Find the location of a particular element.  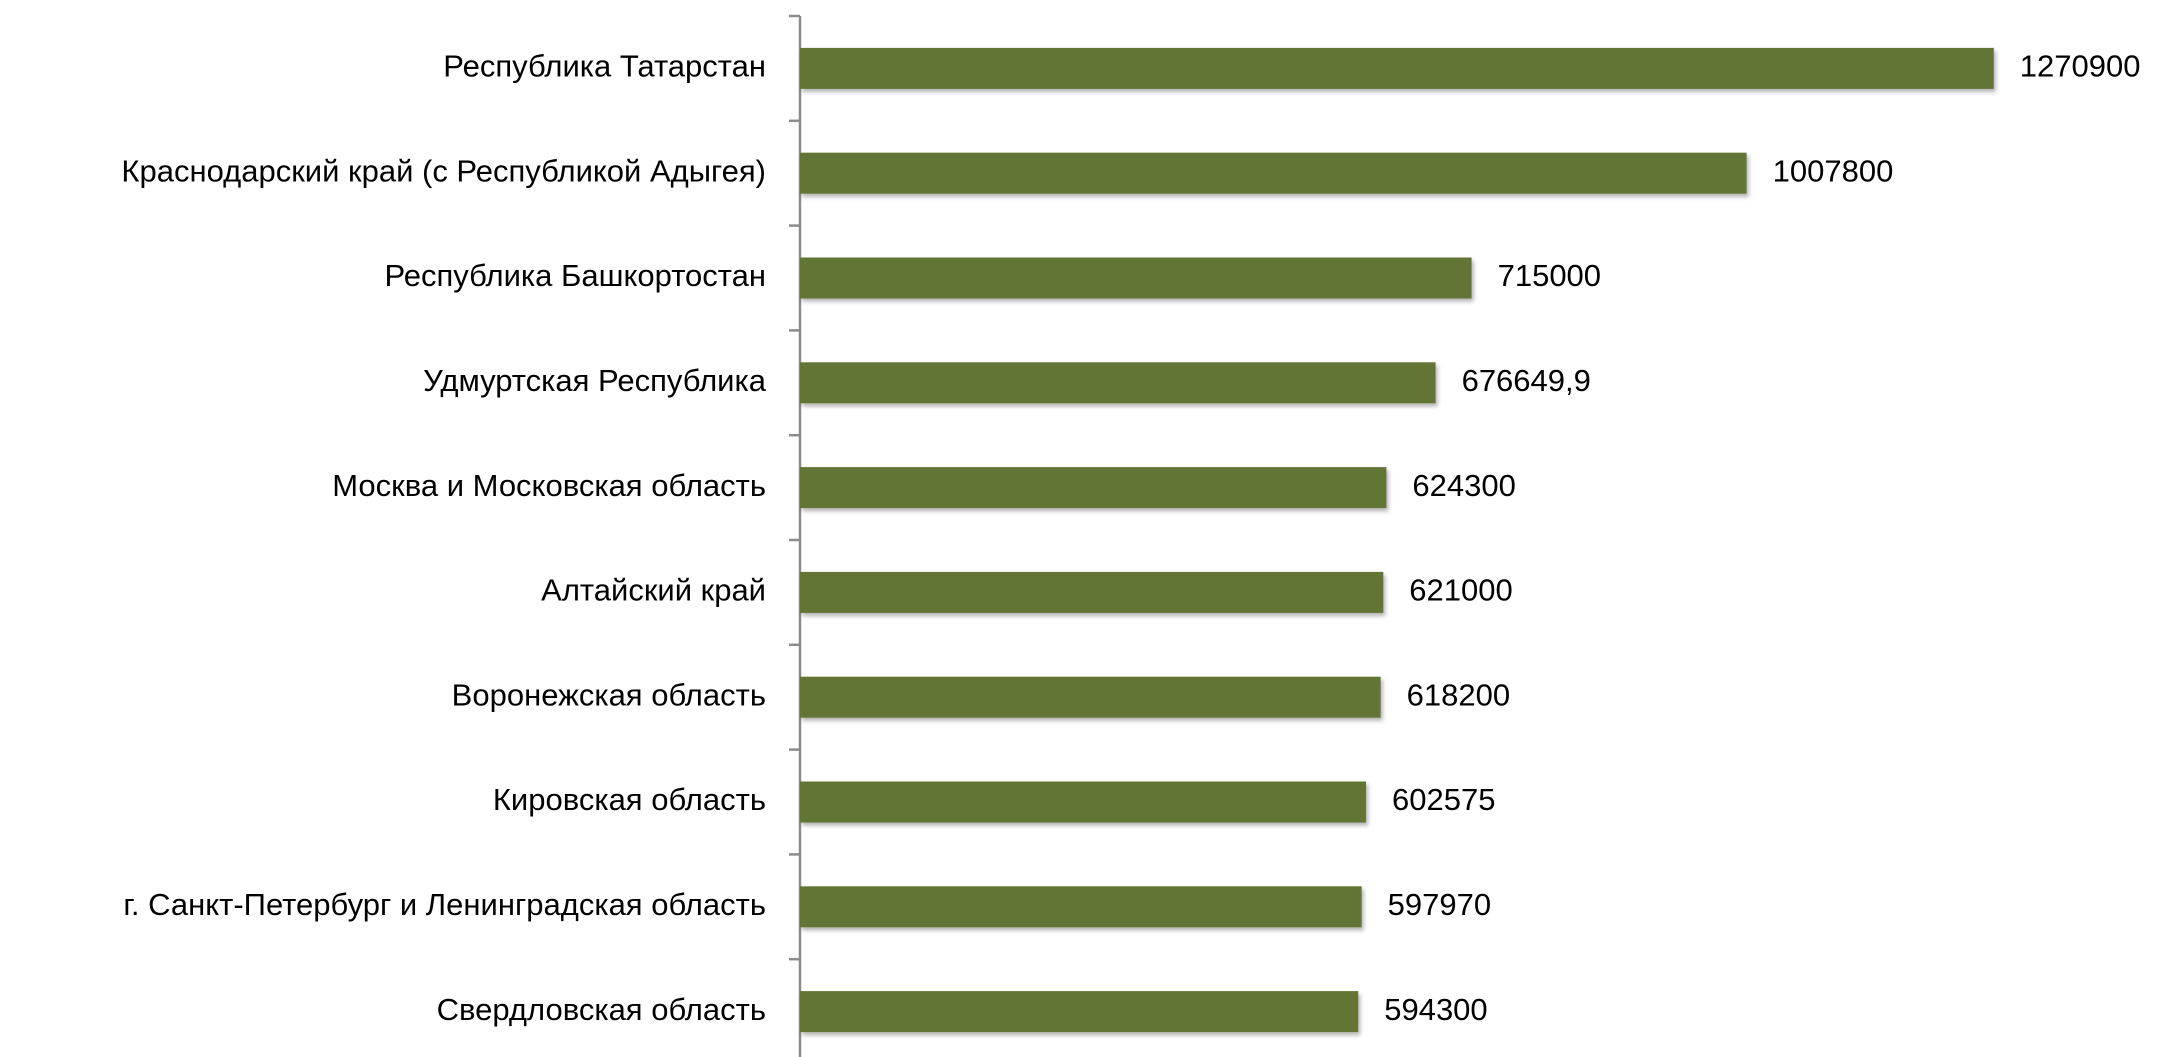

data-label: 676649,9 is located at coordinates (1526, 380).